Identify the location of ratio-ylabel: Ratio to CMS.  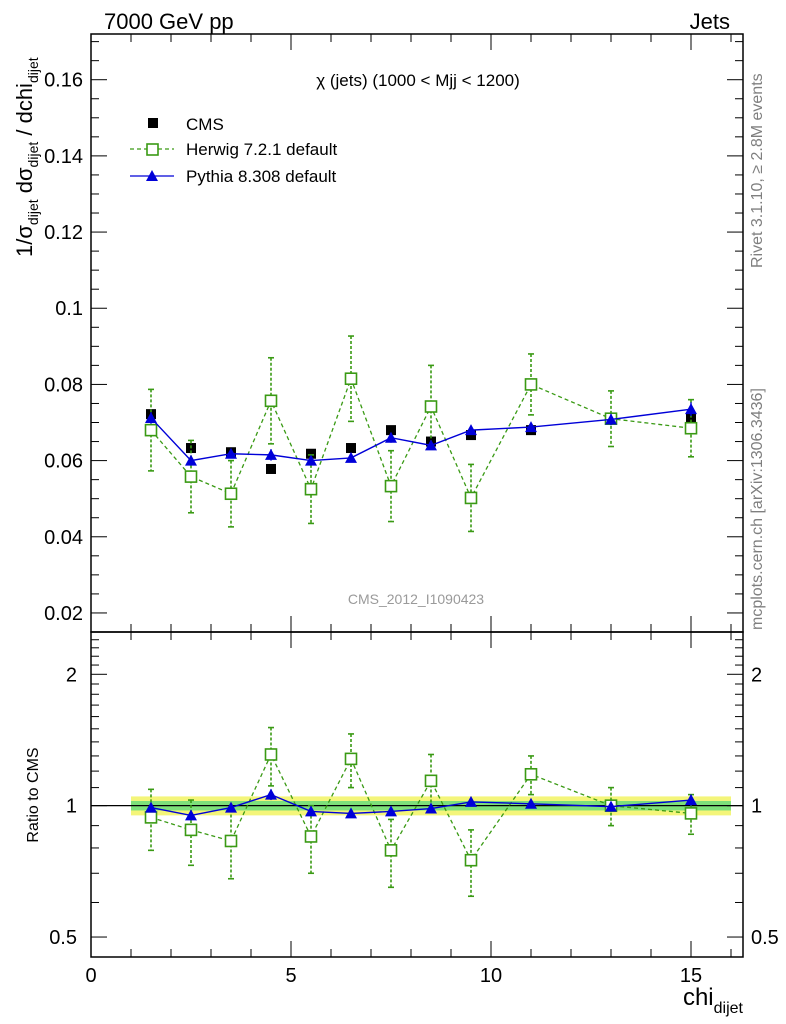
(33, 794).